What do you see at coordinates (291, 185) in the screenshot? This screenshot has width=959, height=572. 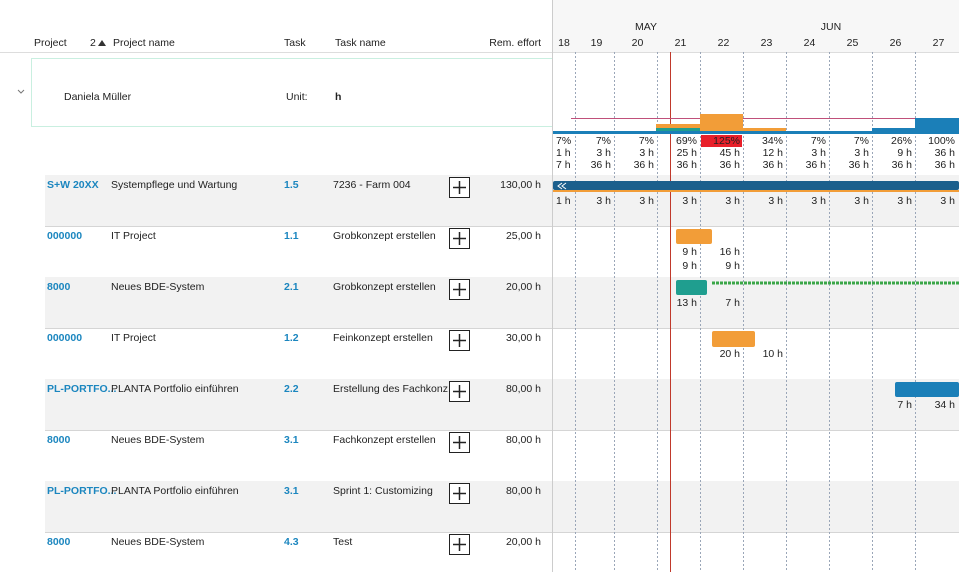 I see `task-number: 1.5` at bounding box center [291, 185].